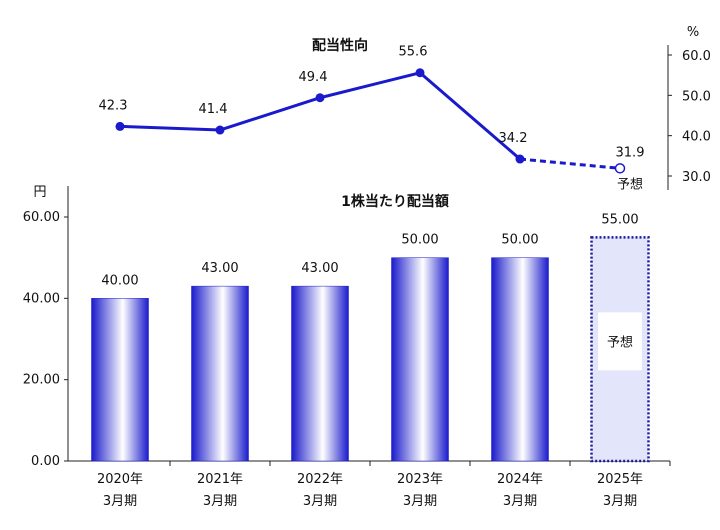 Image resolution: width=720 pixels, height=530 pixels. What do you see at coordinates (45, 461) in the screenshot?
I see `dividend-y-tick-label: 0.00` at bounding box center [45, 461].